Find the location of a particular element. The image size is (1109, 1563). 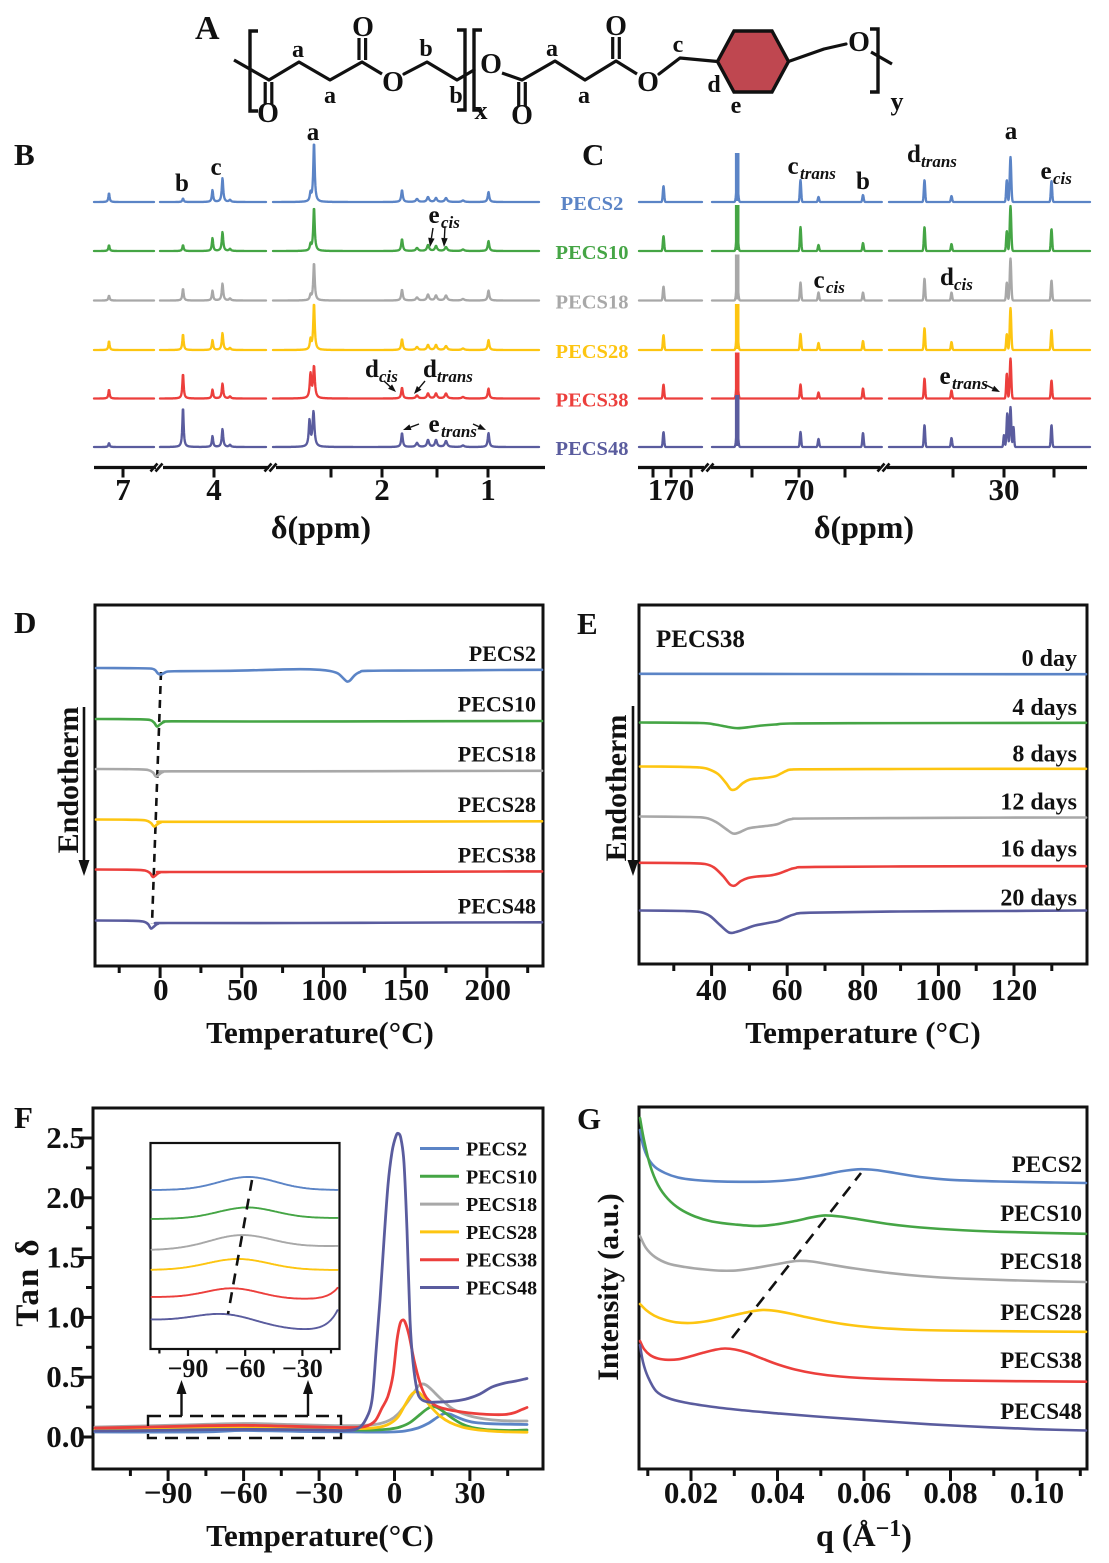

svg-text: 150 is located at coordinates (406, 989).